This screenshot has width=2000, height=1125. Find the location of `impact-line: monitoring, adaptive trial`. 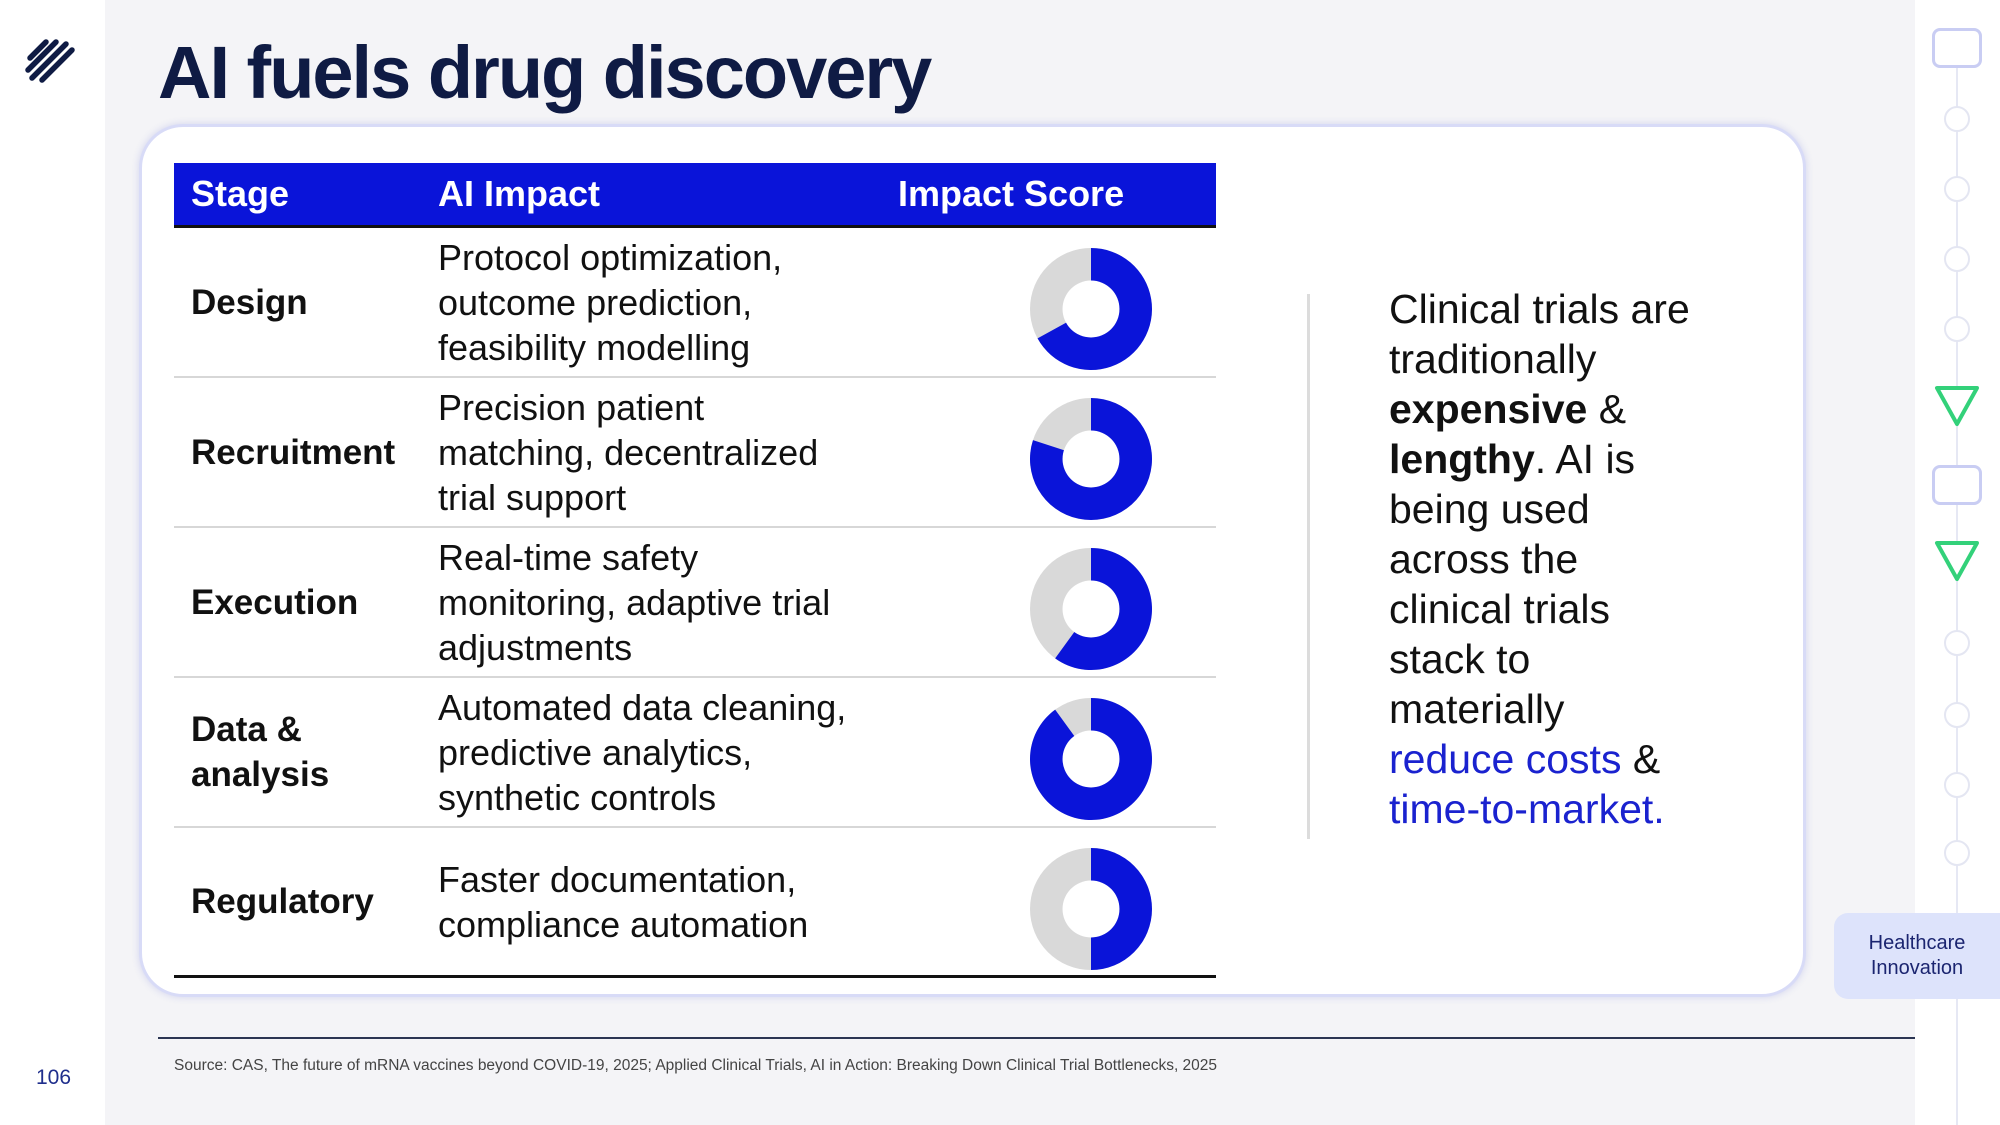

impact-line: monitoring, adaptive trial is located at coordinates (634, 602).